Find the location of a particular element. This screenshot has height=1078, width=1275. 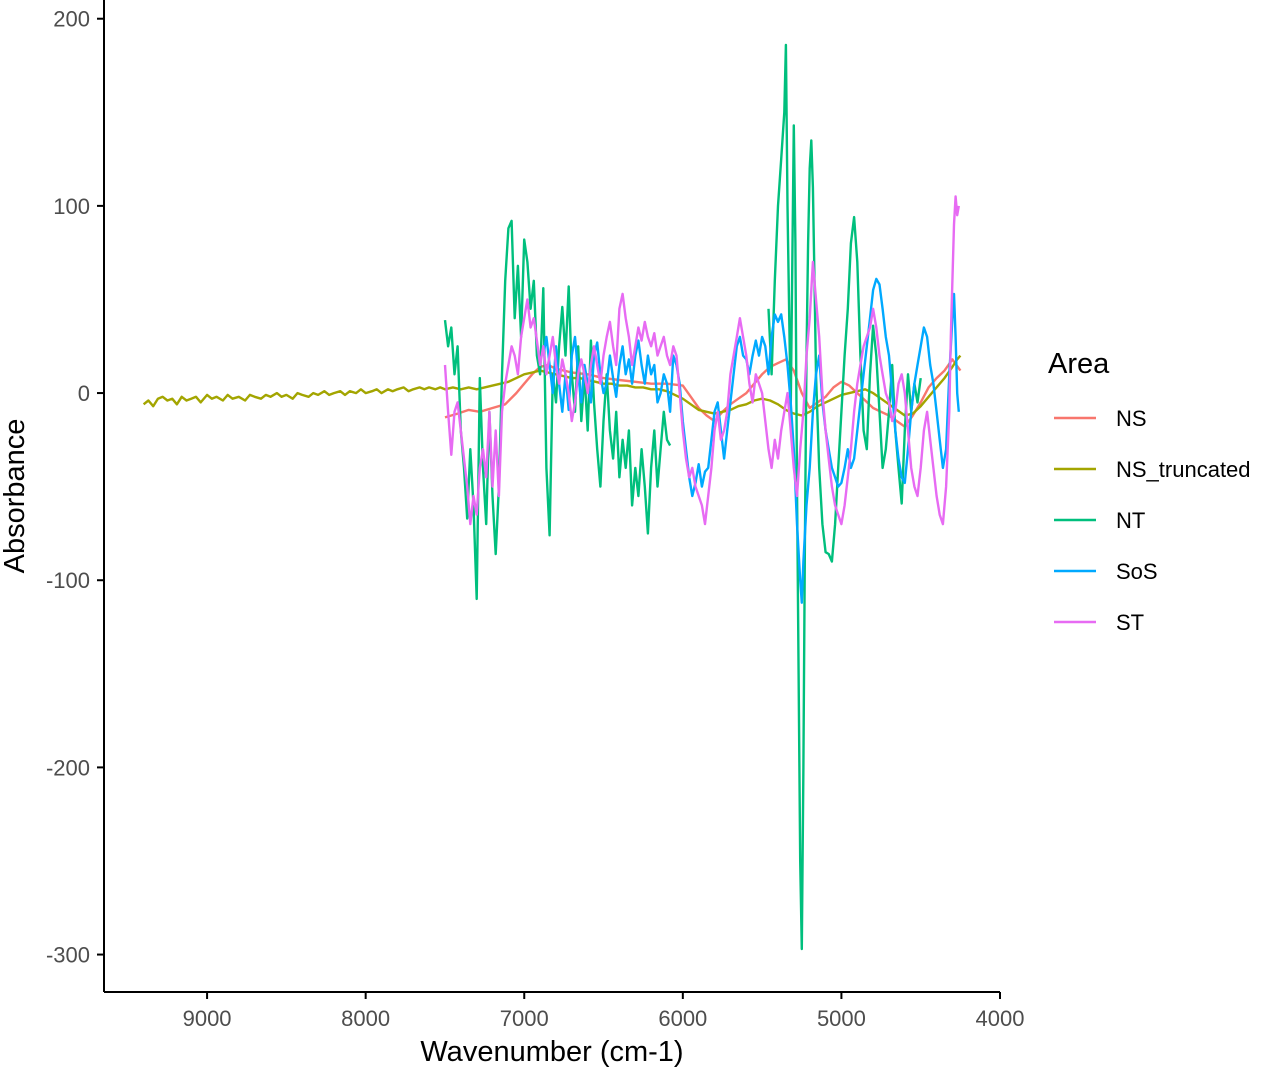

legend-label-st: ST is located at coordinates (1130, 622).